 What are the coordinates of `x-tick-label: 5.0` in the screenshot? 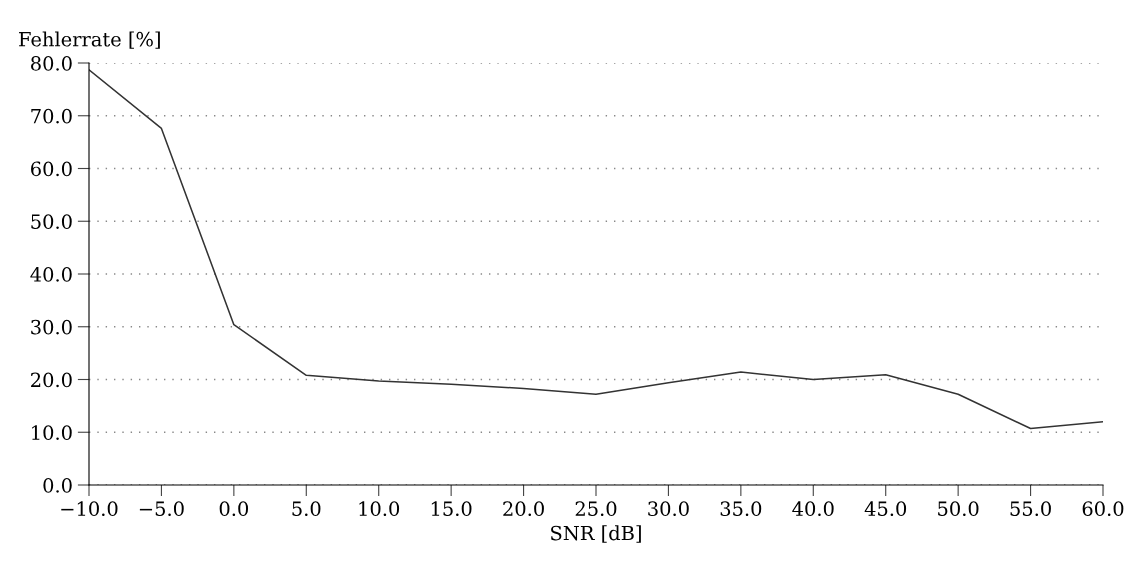 It's located at (306, 509).